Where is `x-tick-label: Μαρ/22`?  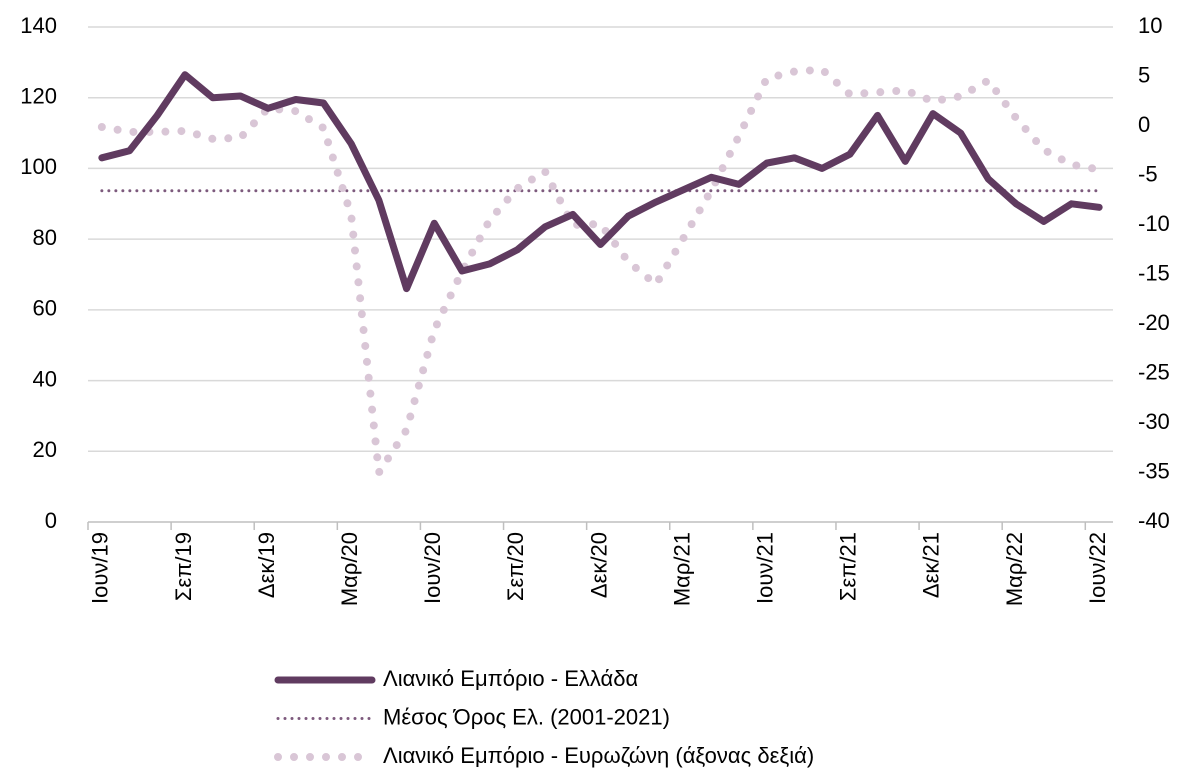
x-tick-label: Μαρ/22 is located at coordinates (1014, 569).